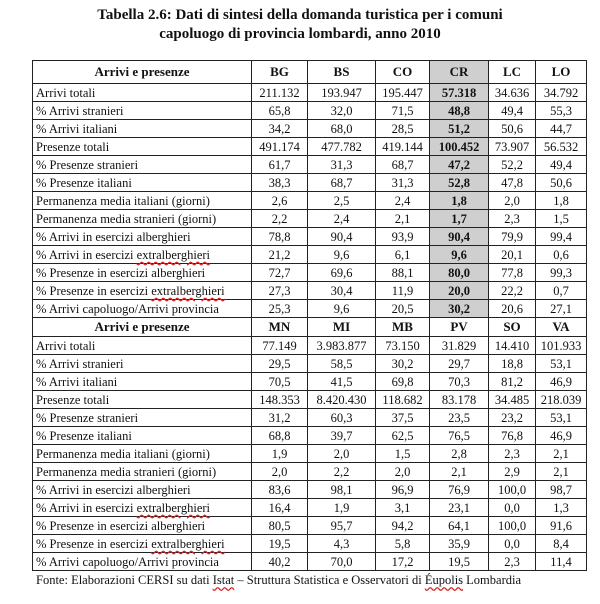 Image resolution: width=600 pixels, height=604 pixels. Describe the element at coordinates (561, 543) in the screenshot. I see `cell-va: 8,4` at that location.